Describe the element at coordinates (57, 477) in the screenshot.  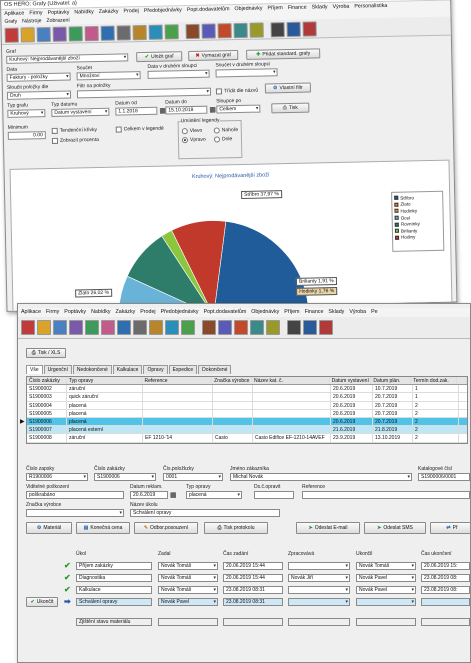
I see `repair-number-select: R1900006` at that location.